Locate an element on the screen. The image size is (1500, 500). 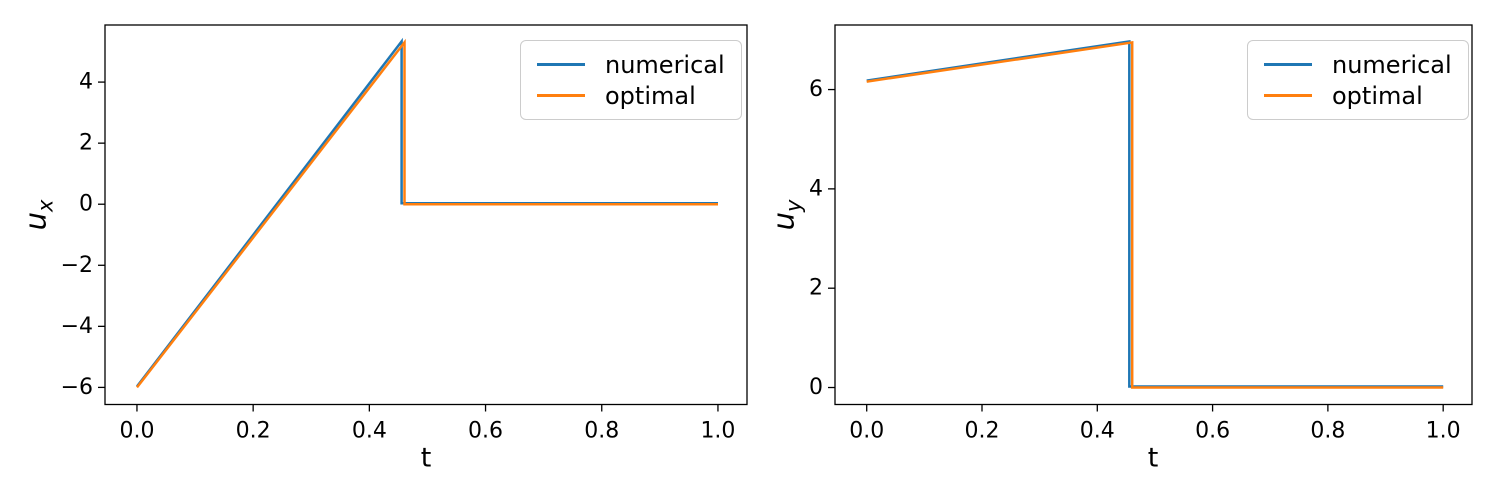
y-axis-label-ux-sub: x is located at coordinates (45, 206).